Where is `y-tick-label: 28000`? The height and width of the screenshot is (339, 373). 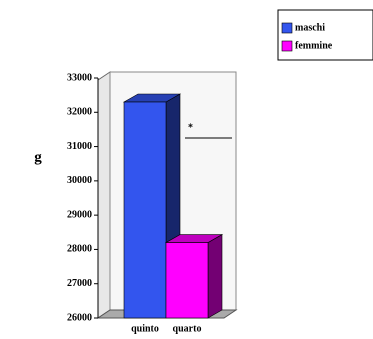 y-tick-label: 28000 is located at coordinates (79, 249).